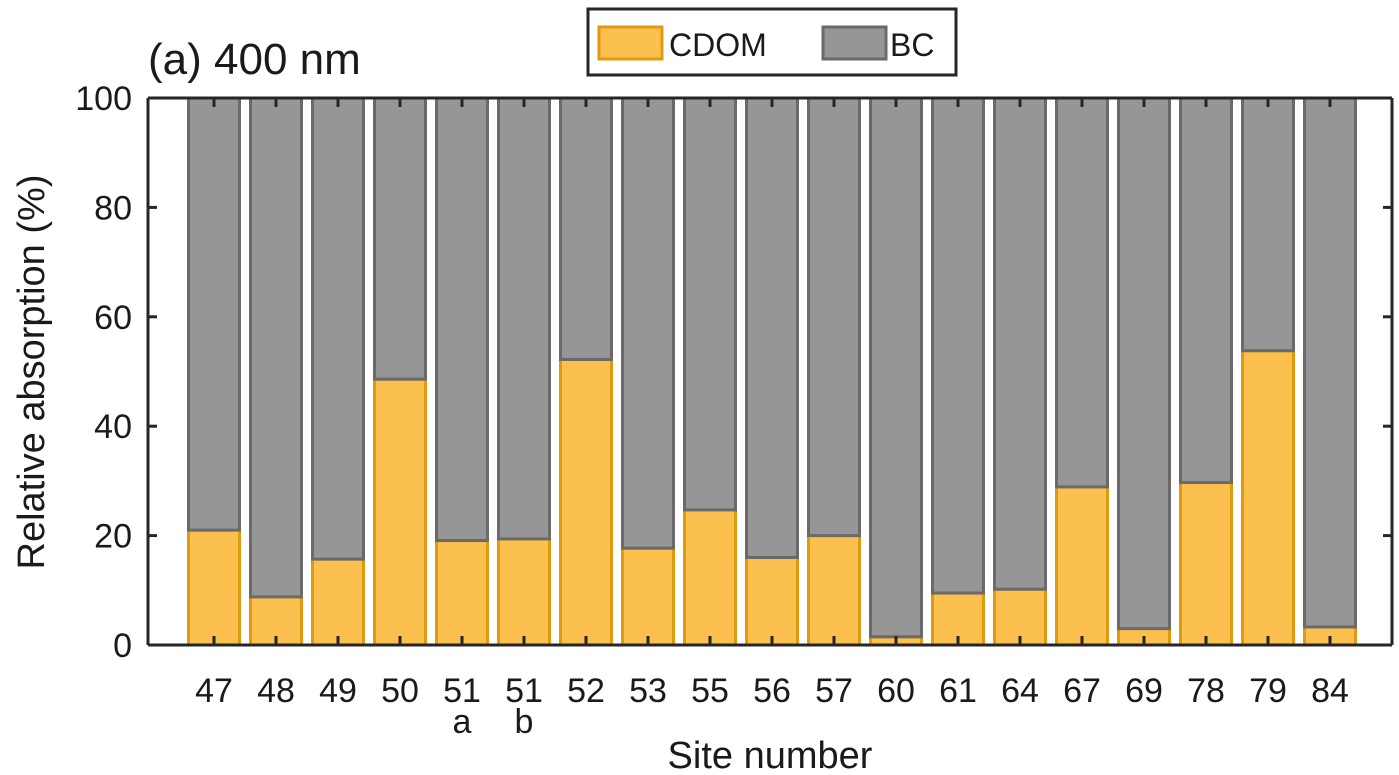  I want to click on y-tick-label-3: 60, so click(113, 318).